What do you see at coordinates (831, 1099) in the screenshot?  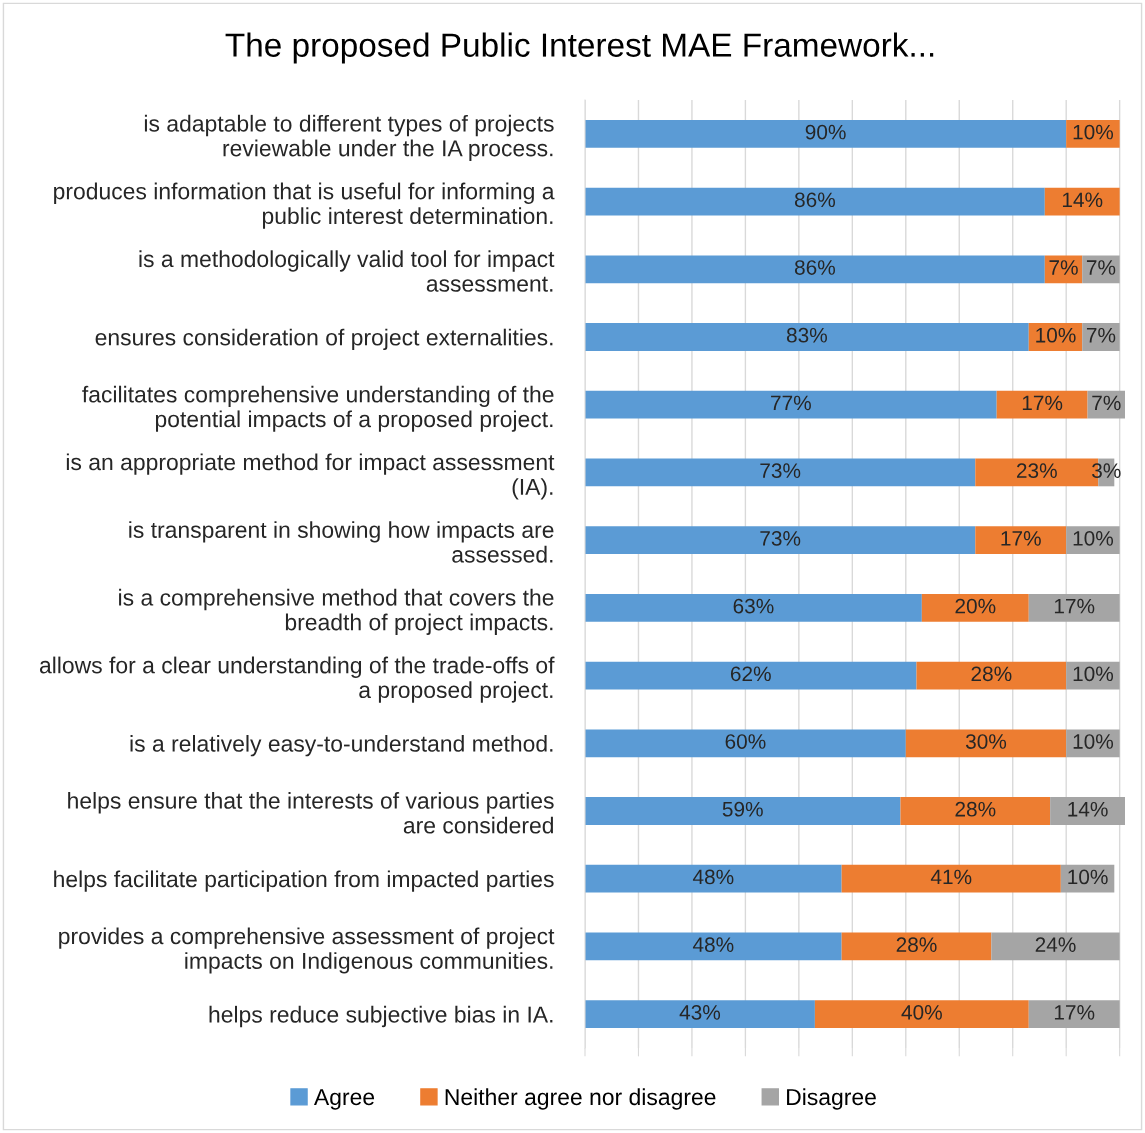 I see `legend-label: Disagree` at bounding box center [831, 1099].